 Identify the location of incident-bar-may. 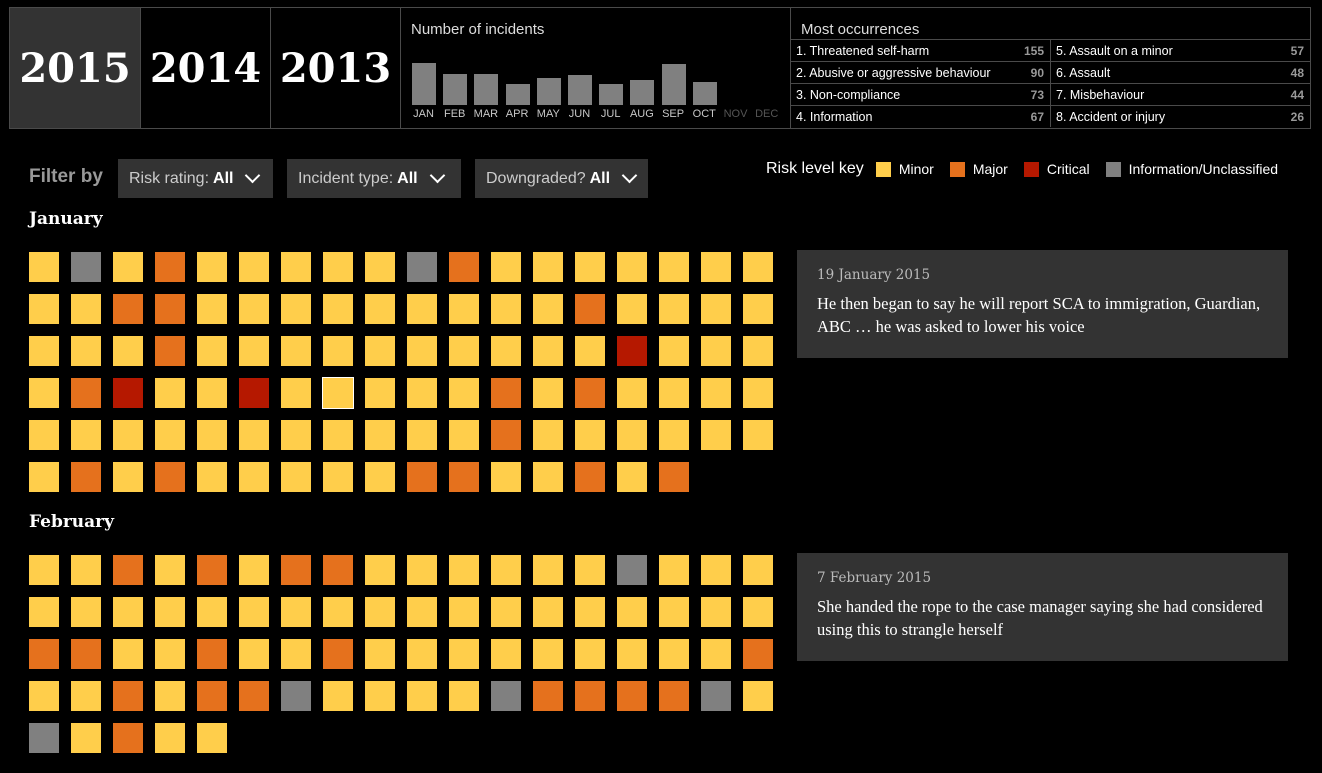
(548, 91).